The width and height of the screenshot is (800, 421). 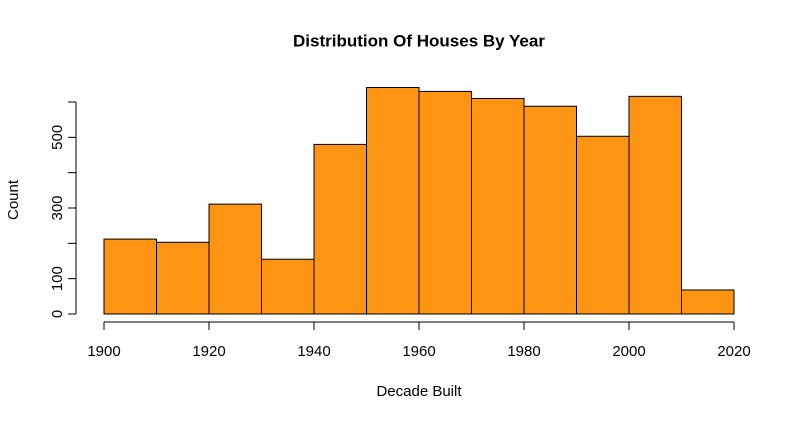 I want to click on x-tick-label: 2000, so click(x=628, y=351).